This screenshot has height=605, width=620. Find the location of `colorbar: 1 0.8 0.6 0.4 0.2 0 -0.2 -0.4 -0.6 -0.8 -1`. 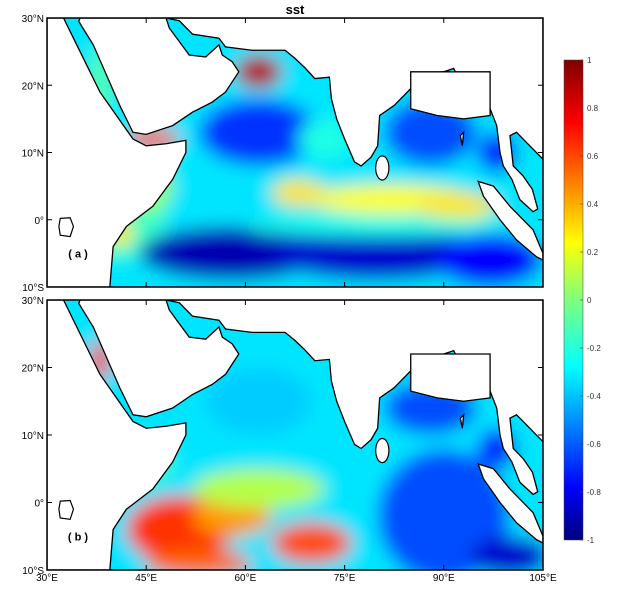

colorbar: 1 0.8 0.6 0.4 0.2 0 -0.2 -0.4 -0.6 -0.8 -1 is located at coordinates (582, 300).